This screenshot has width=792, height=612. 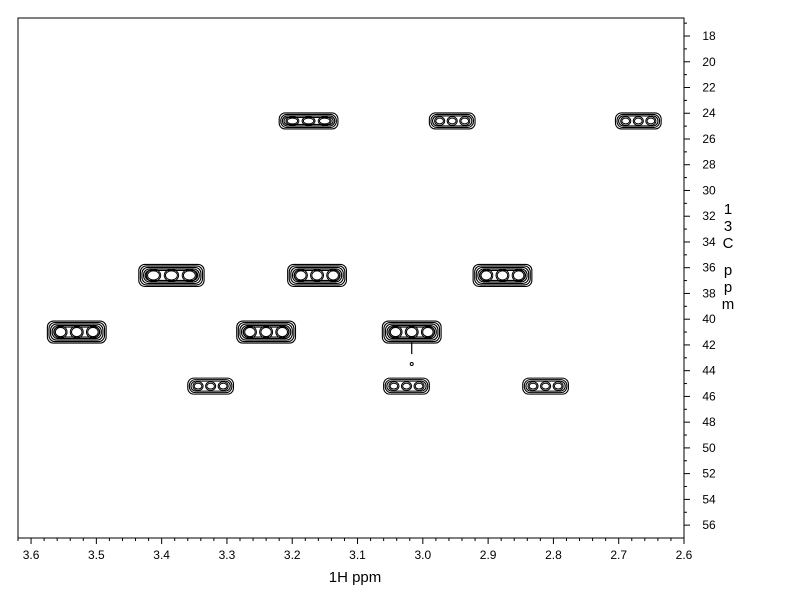 What do you see at coordinates (709, 319) in the screenshot?
I see `y-tick-label: 40` at bounding box center [709, 319].